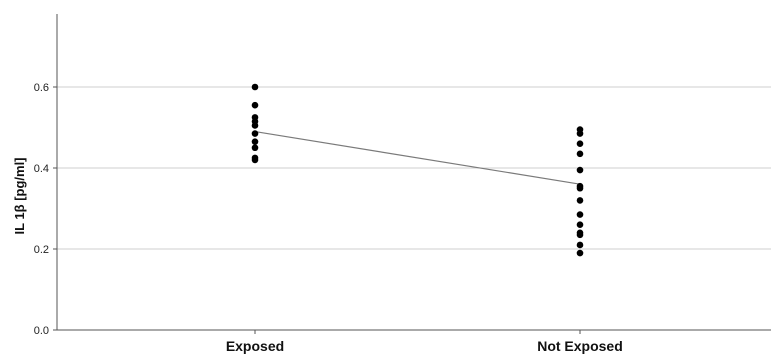 The image size is (771, 354). What do you see at coordinates (41, 331) in the screenshot?
I see `y-tick-label: 0.0` at bounding box center [41, 331].